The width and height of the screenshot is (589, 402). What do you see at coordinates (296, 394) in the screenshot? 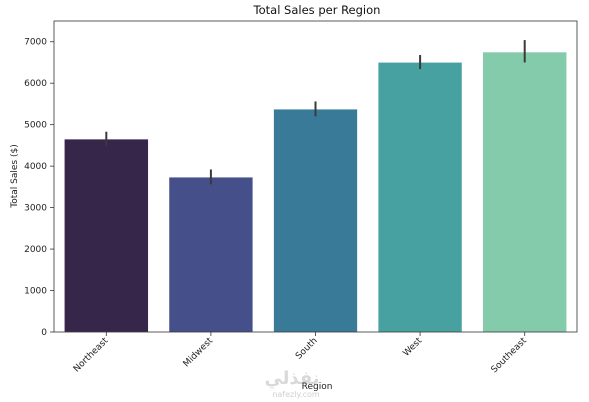
I see `watermark-url: nafezly.com` at bounding box center [296, 394].